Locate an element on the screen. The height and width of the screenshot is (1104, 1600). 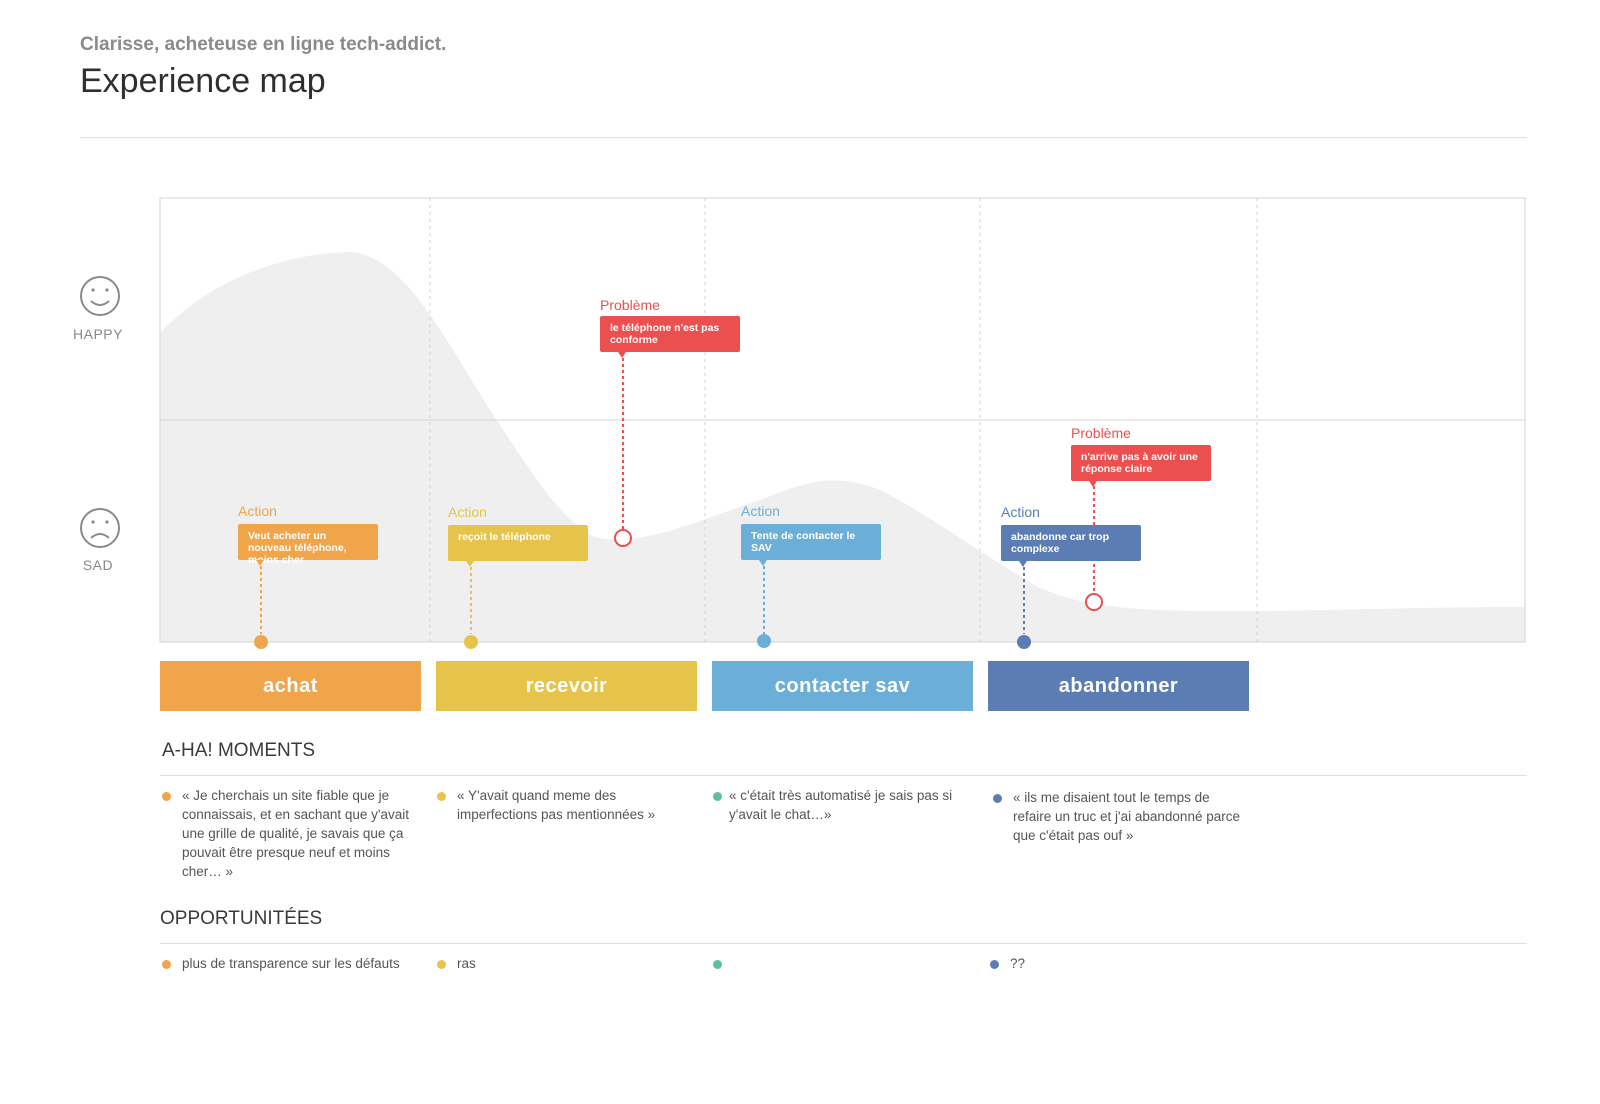
callout-contacter-box: Tente de contacter le SAV is located at coordinates (811, 545).